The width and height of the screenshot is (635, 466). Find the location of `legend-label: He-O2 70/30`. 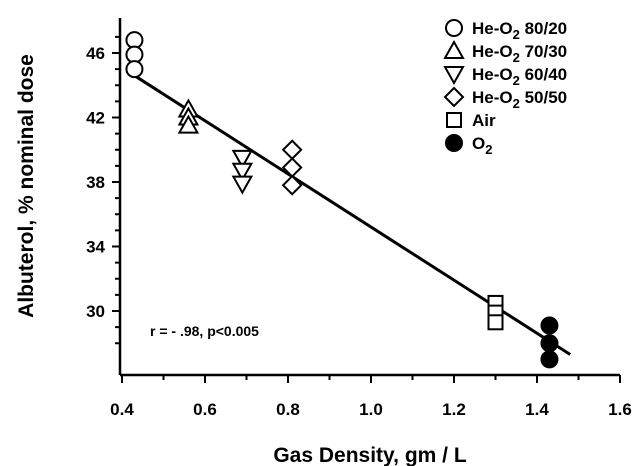

legend-label: He-O2 70/30 is located at coordinates (519, 53).